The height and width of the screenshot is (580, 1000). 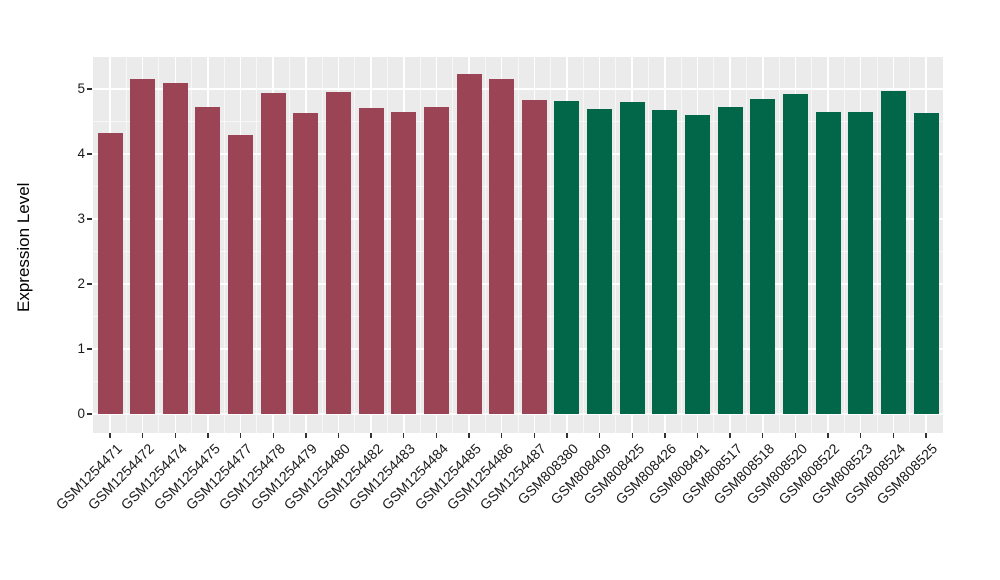 I want to click on y-axis-title: Expression Level, so click(x=23, y=247).